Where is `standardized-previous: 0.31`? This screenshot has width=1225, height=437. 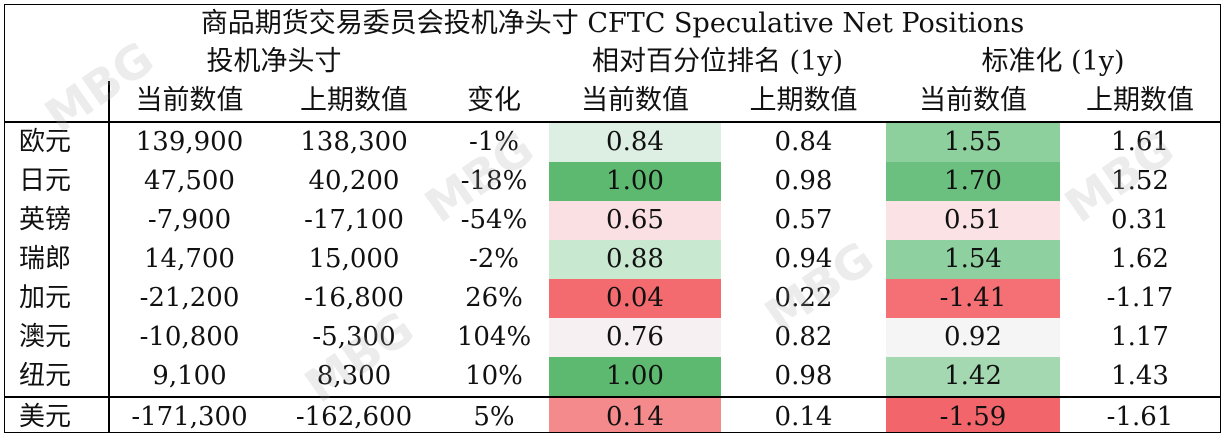
standardized-previous: 0.31 is located at coordinates (1140, 220).